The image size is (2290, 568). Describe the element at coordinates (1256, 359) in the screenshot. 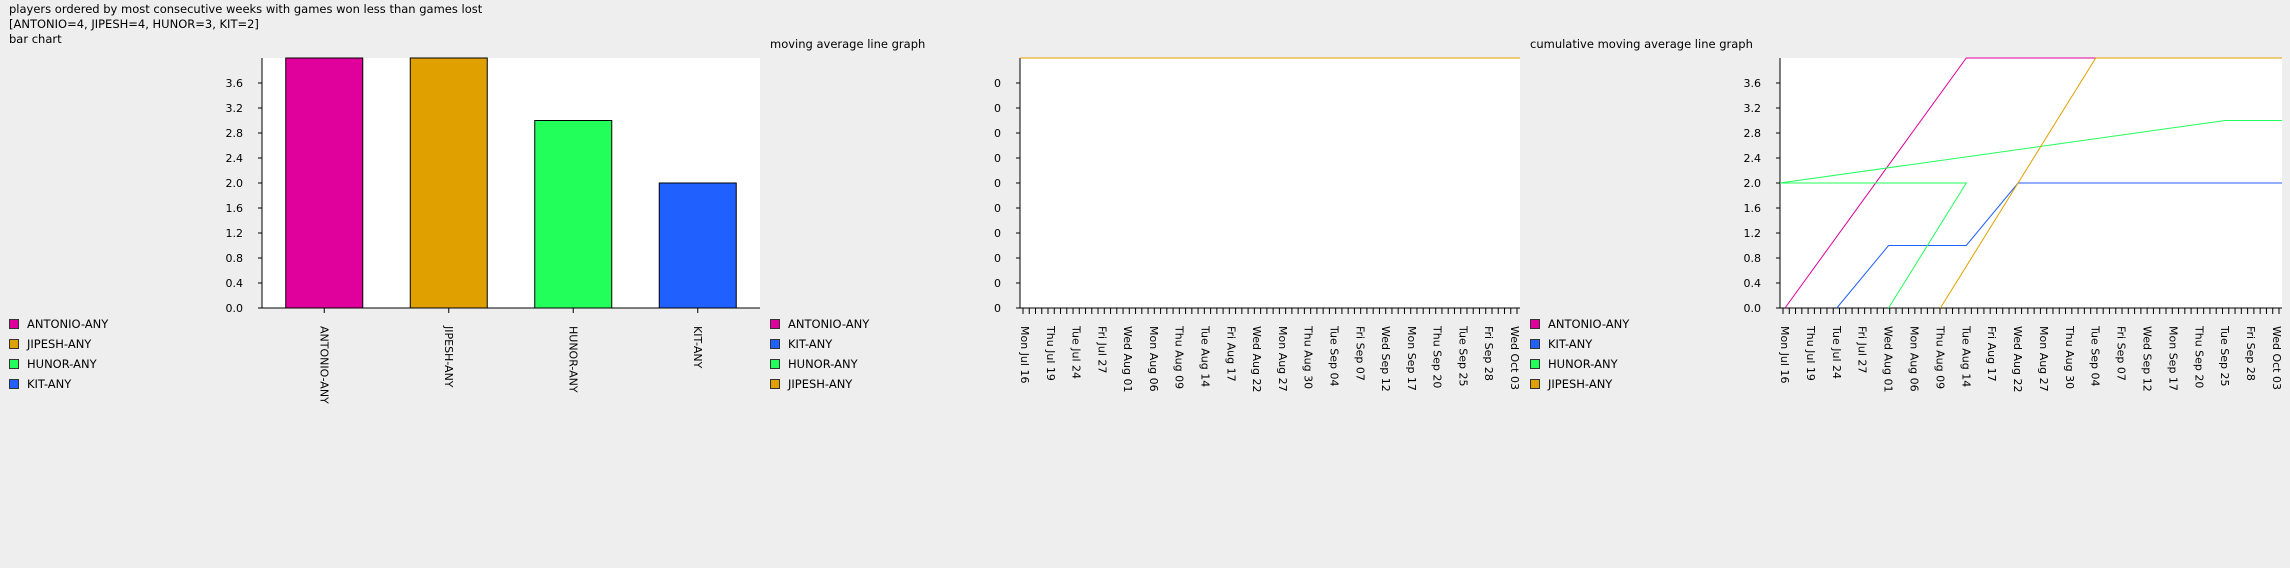

I see `x-tick-label: Wed Aug 22` at that location.